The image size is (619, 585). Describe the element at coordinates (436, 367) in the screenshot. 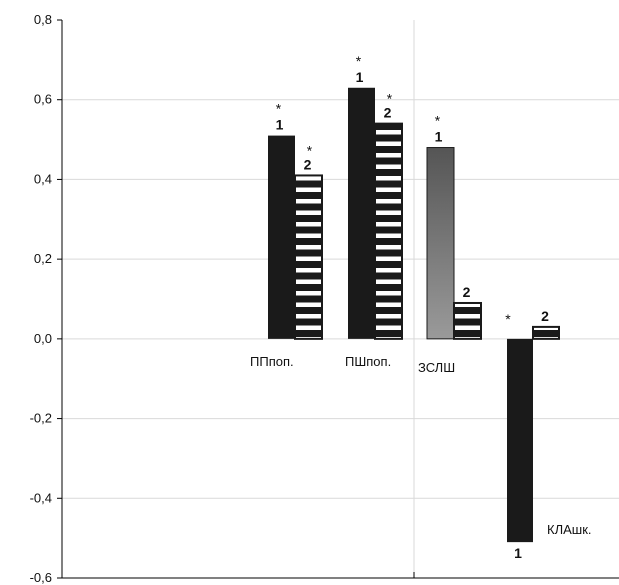

I see `category-label: ЗСЛШ` at that location.